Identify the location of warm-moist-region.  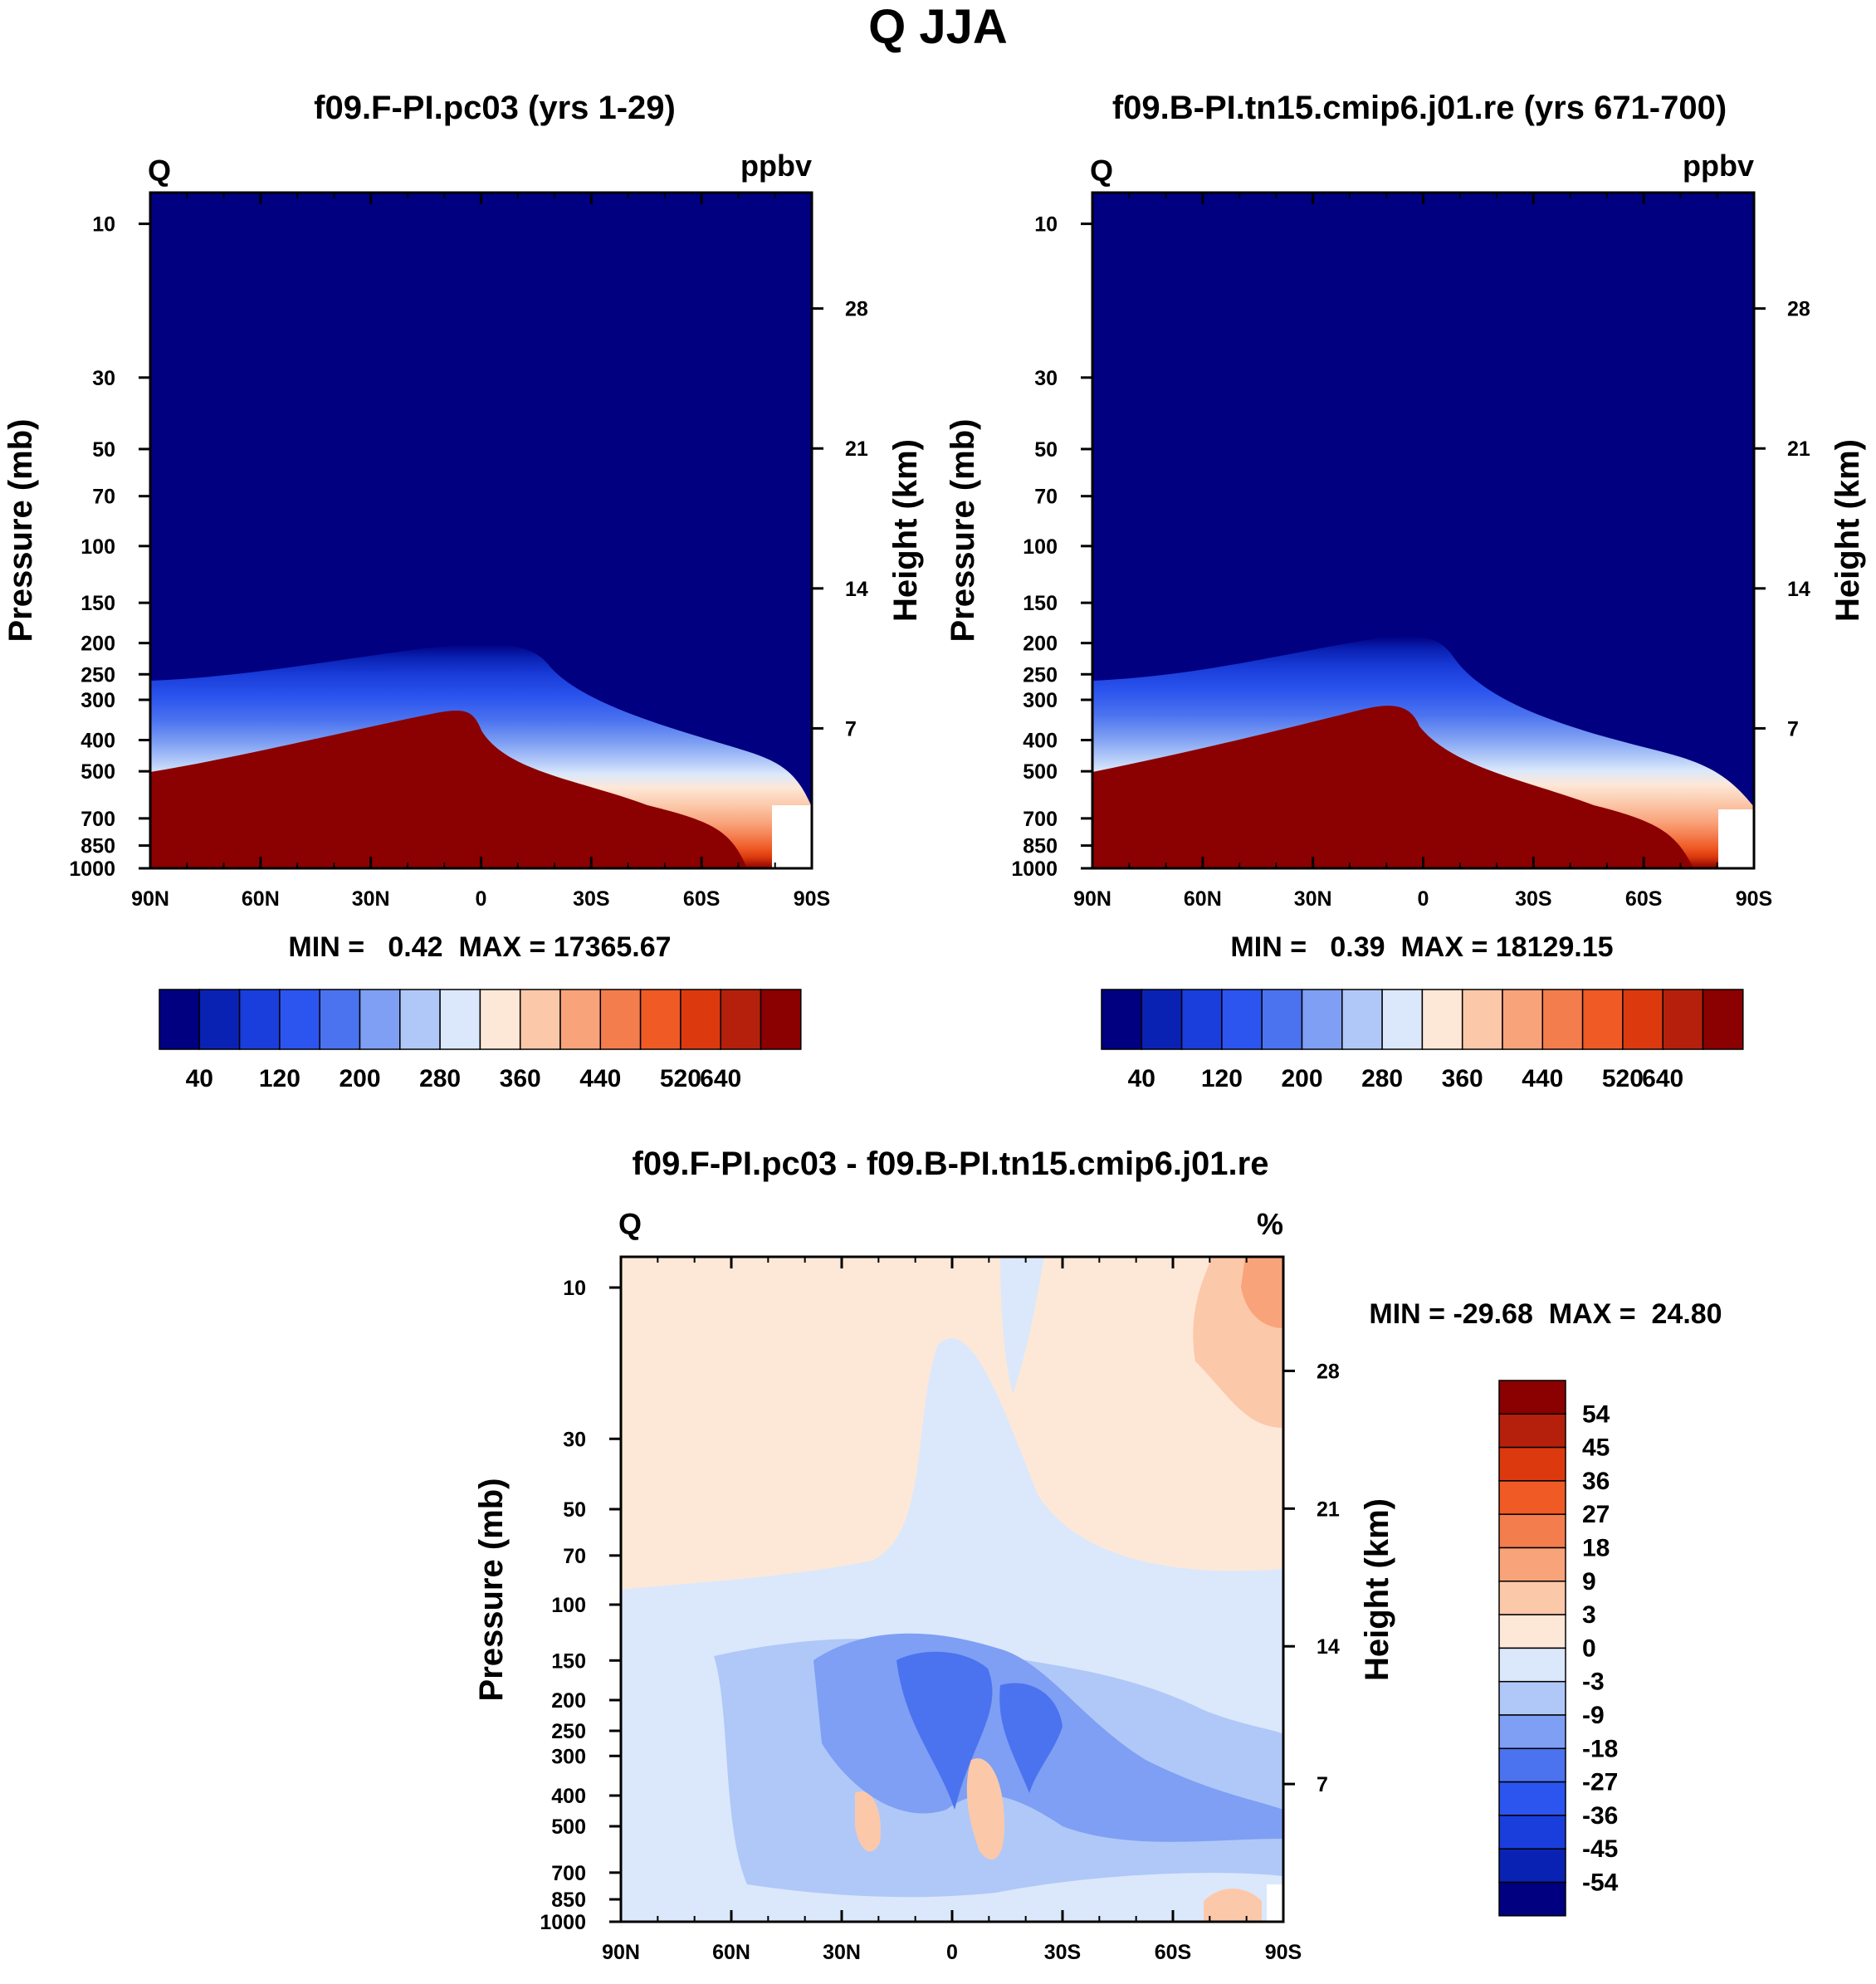
(1393, 787).